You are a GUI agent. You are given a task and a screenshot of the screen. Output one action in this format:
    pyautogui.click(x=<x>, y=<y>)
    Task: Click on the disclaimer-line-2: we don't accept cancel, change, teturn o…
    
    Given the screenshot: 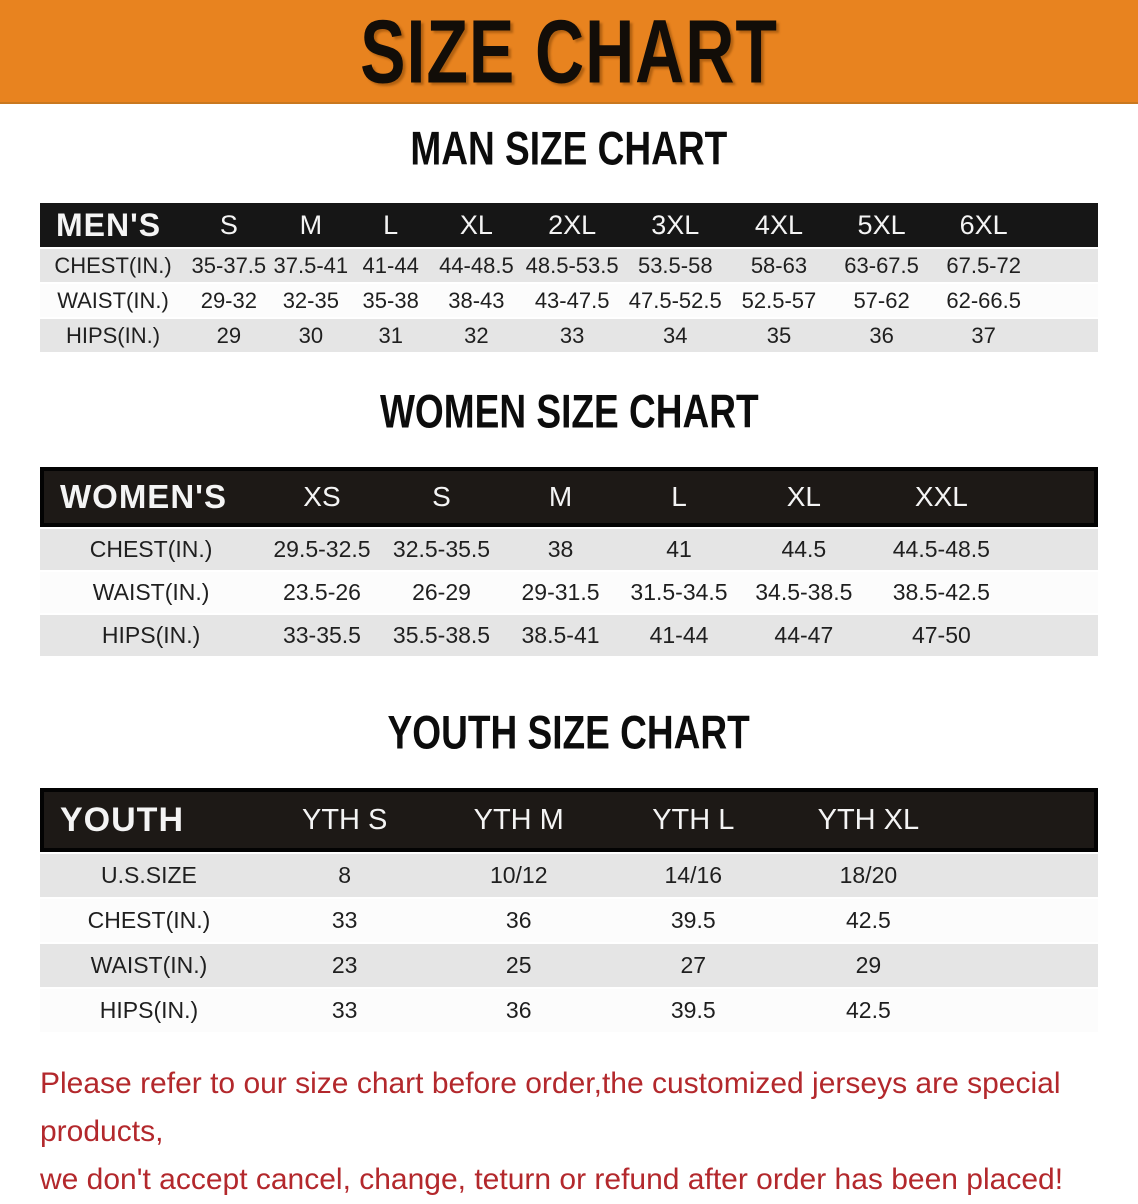 What is the action you would take?
    pyautogui.click(x=552, y=1179)
    